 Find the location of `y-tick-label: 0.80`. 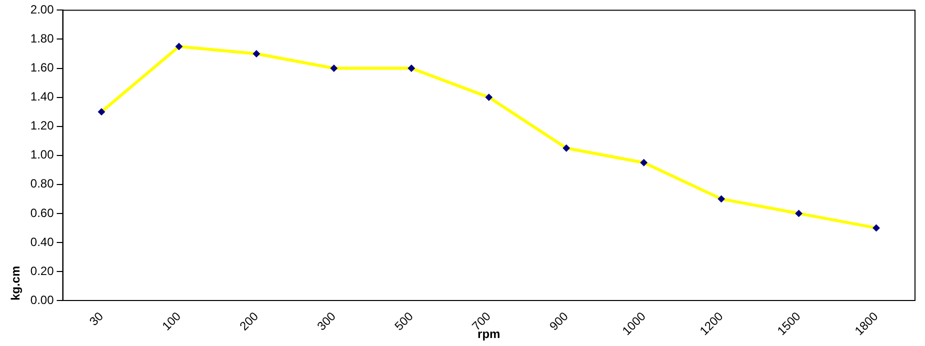

y-tick-label: 0.80 is located at coordinates (42, 183).